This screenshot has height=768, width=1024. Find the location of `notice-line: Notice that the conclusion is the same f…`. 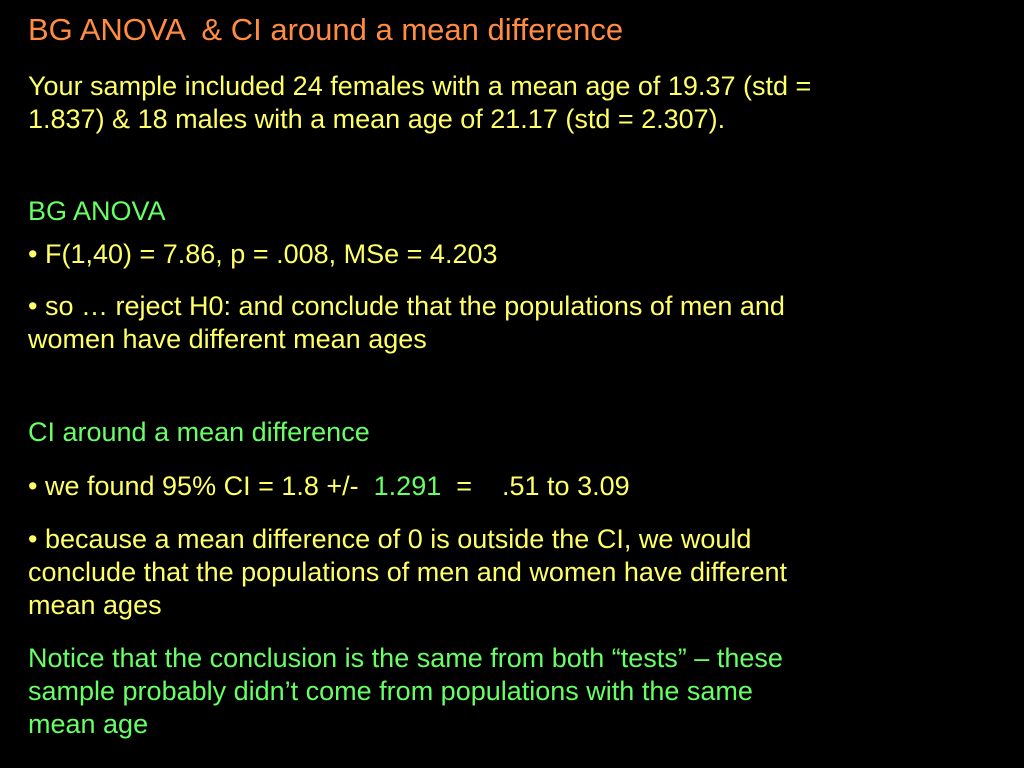

notice-line: Notice that the conclusion is the same f… is located at coordinates (405, 658).